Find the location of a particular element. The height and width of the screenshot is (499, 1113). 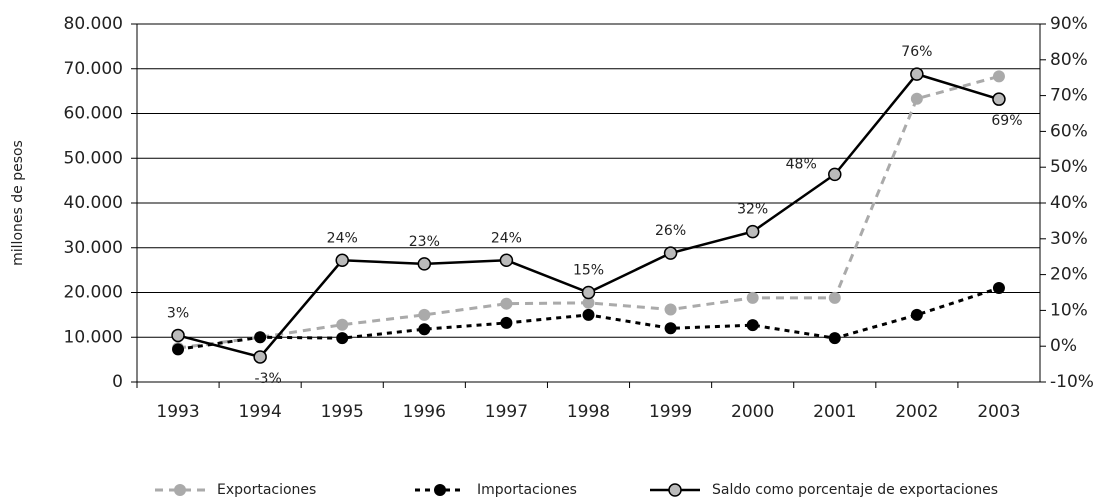

data-label: 76% is located at coordinates (916, 52).